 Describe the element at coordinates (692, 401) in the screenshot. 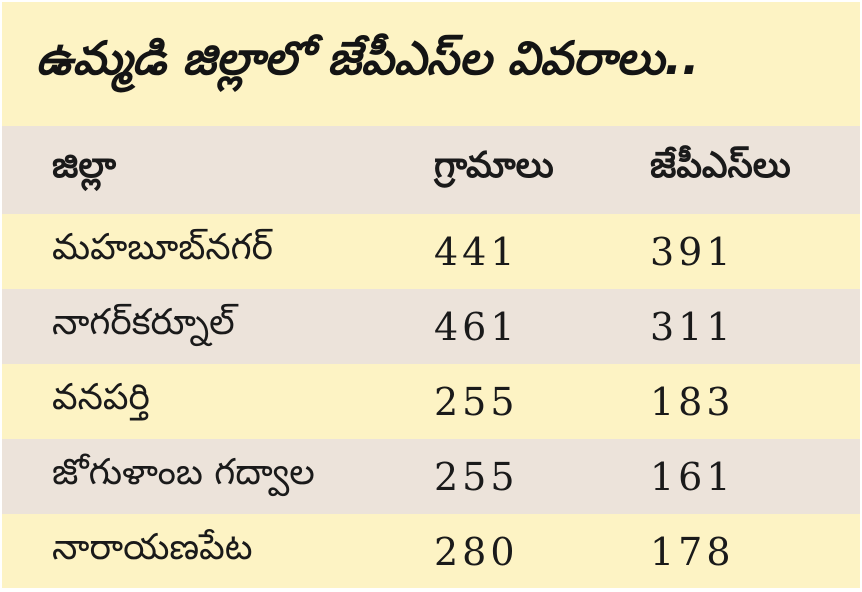

I see `jps-cell: 183` at that location.